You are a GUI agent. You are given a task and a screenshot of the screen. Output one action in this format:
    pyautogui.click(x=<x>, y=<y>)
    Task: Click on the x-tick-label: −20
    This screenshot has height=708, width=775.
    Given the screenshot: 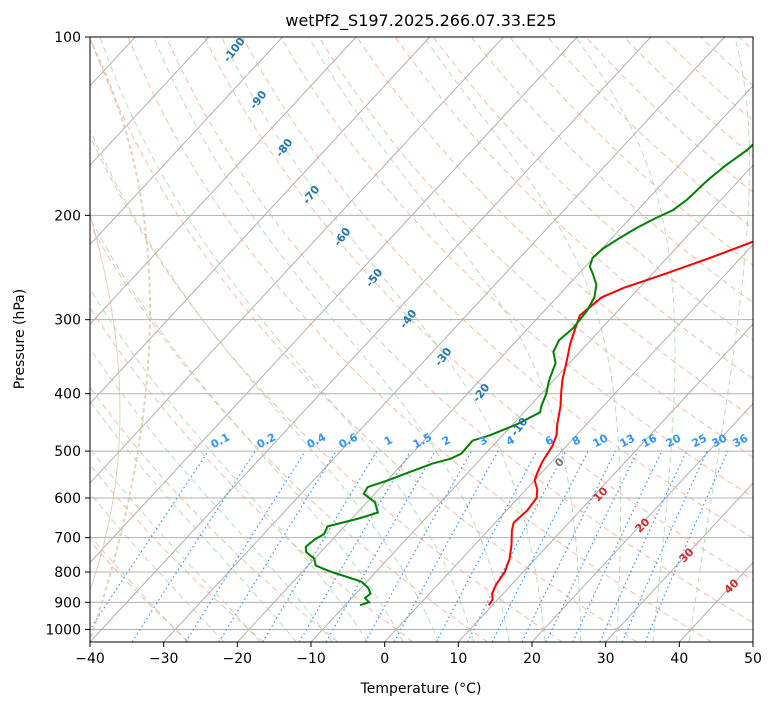 What is the action you would take?
    pyautogui.click(x=238, y=659)
    